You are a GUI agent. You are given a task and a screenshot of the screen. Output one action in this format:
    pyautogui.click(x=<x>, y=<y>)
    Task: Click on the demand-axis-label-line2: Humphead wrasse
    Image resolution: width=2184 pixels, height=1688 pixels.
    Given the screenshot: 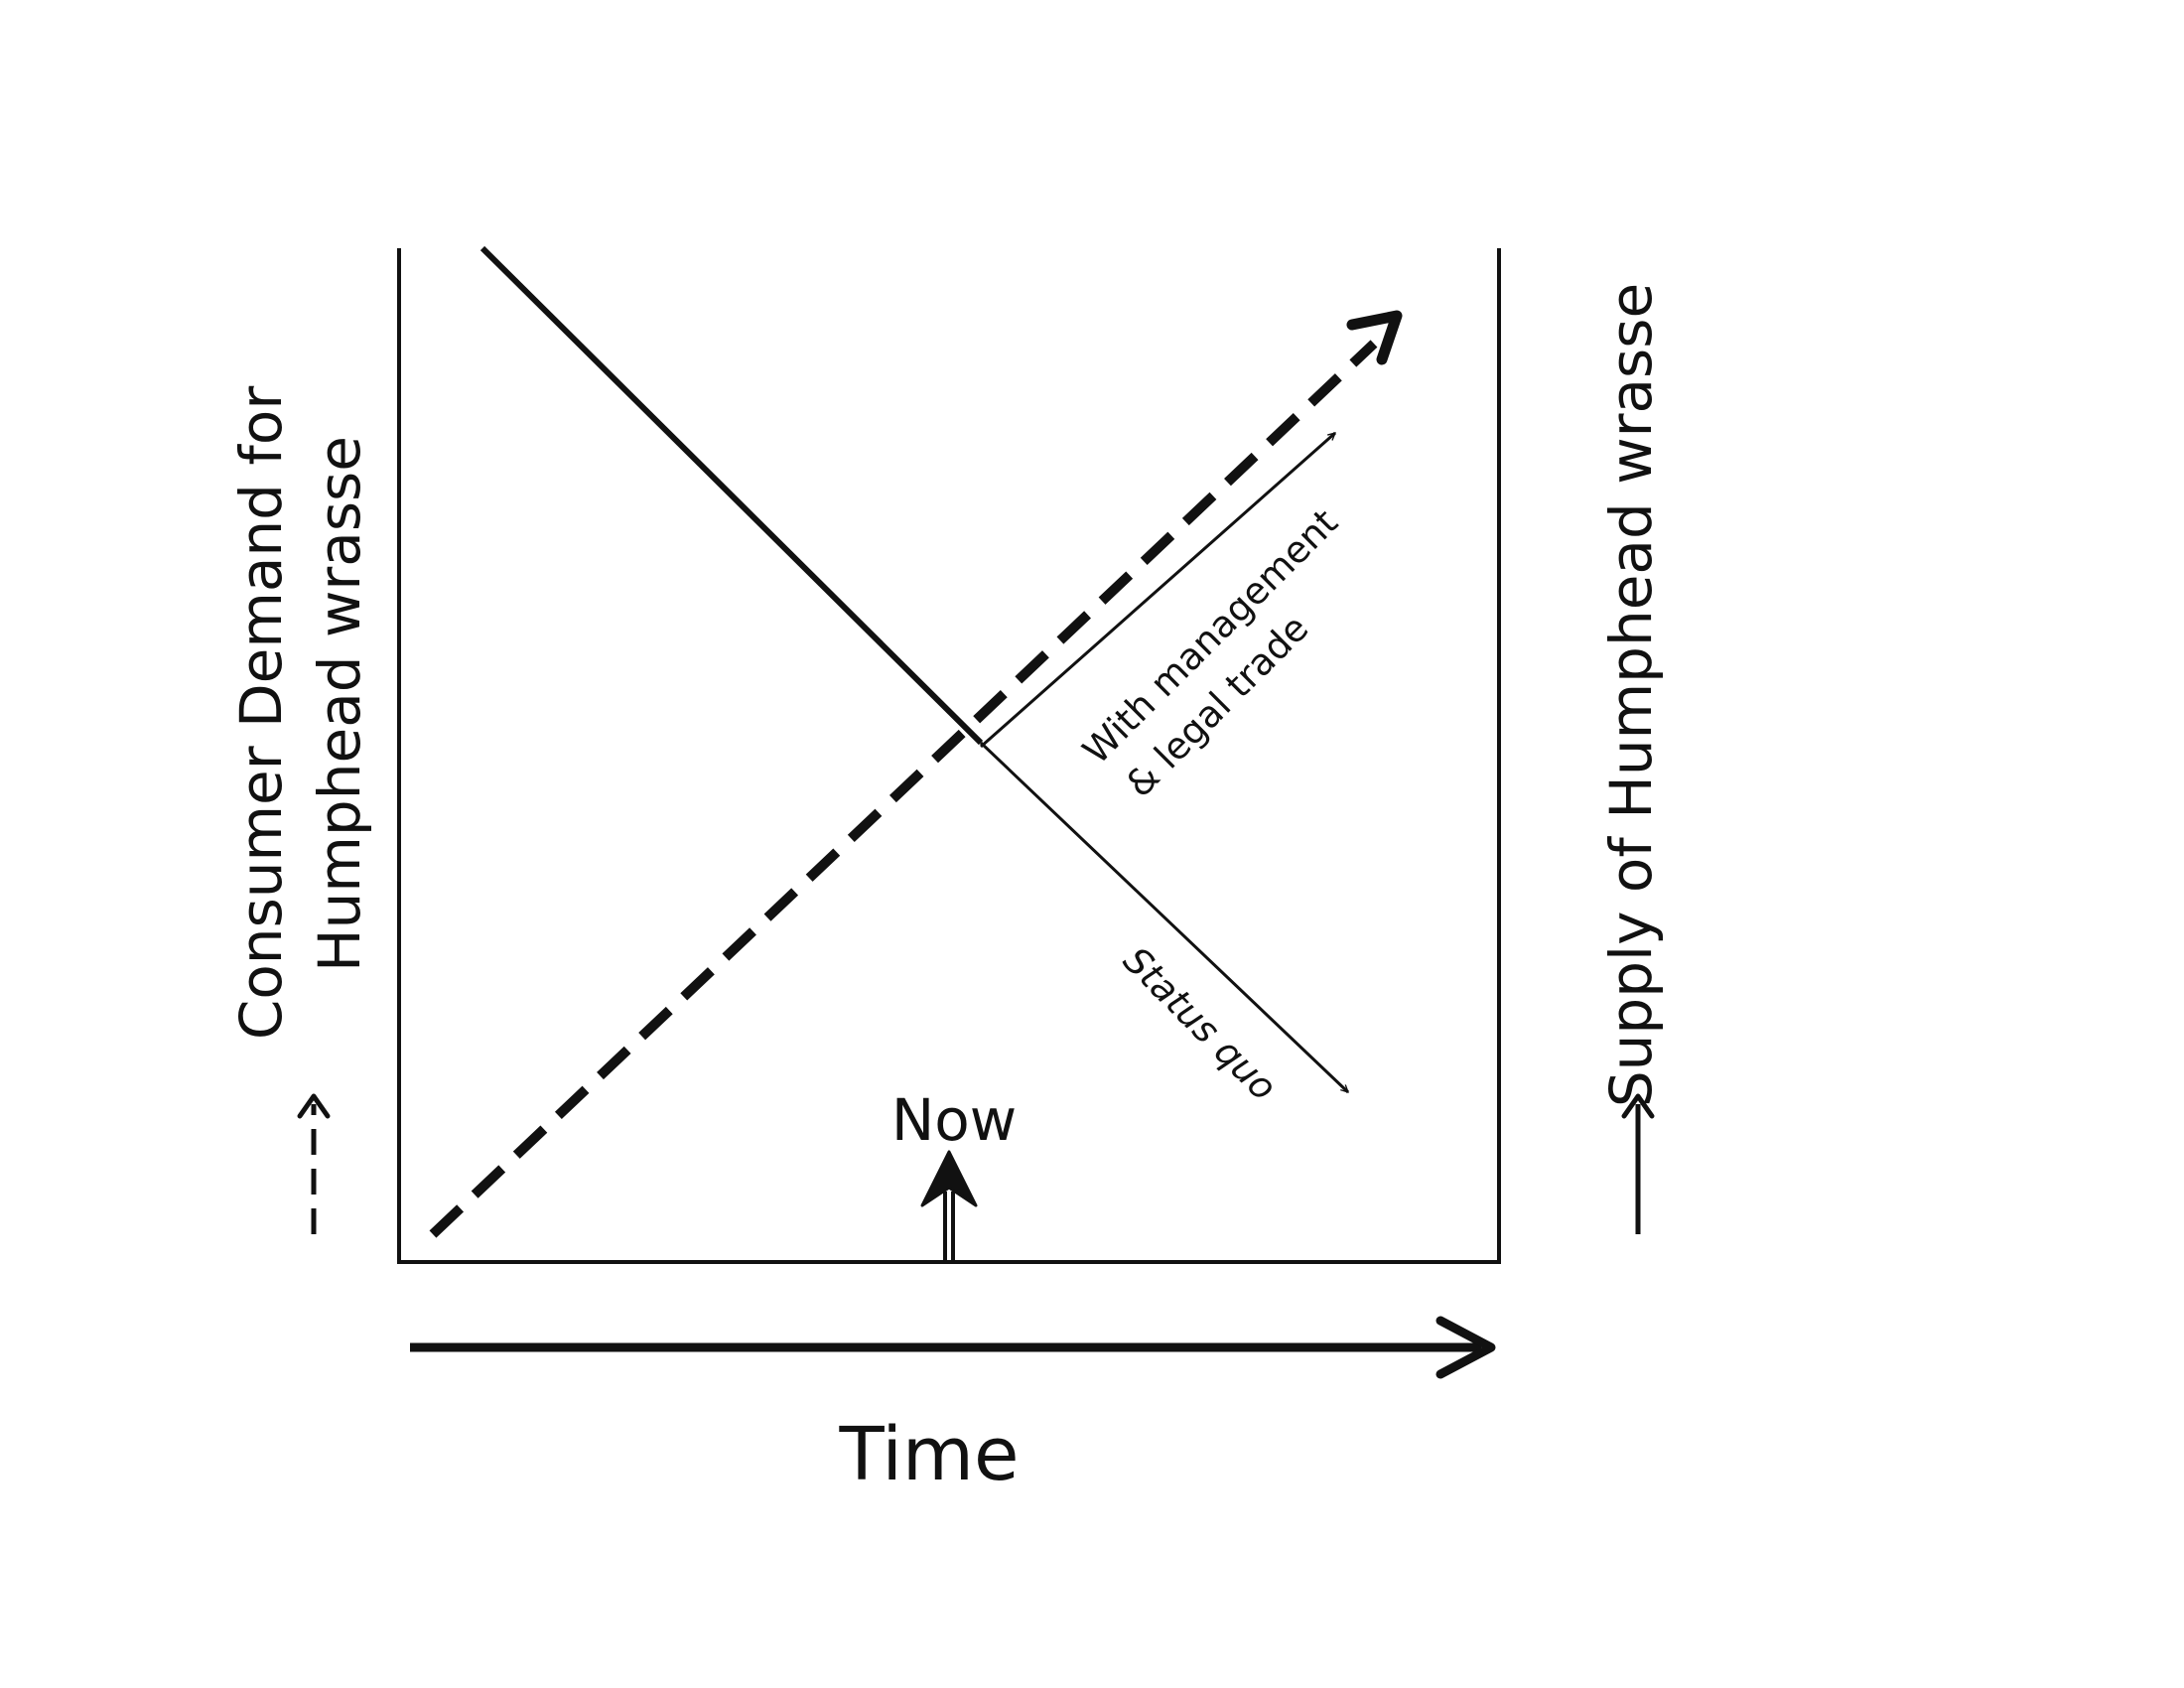 What is the action you would take?
    pyautogui.click(x=339, y=704)
    